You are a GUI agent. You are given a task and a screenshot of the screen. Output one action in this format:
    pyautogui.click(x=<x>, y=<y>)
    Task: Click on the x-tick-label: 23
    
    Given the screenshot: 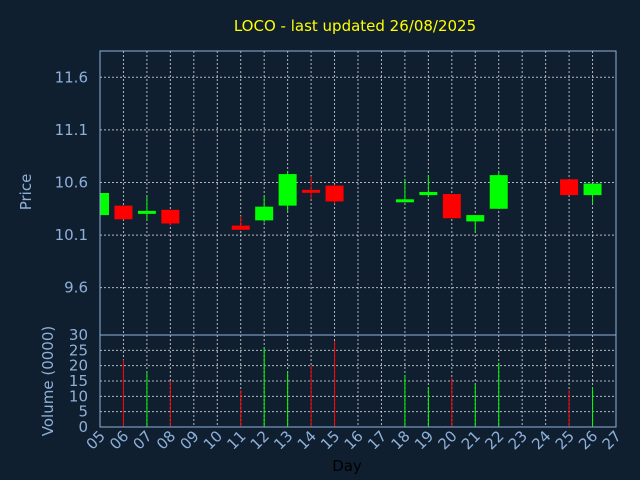 What is the action you would take?
    pyautogui.click(x=518, y=440)
    